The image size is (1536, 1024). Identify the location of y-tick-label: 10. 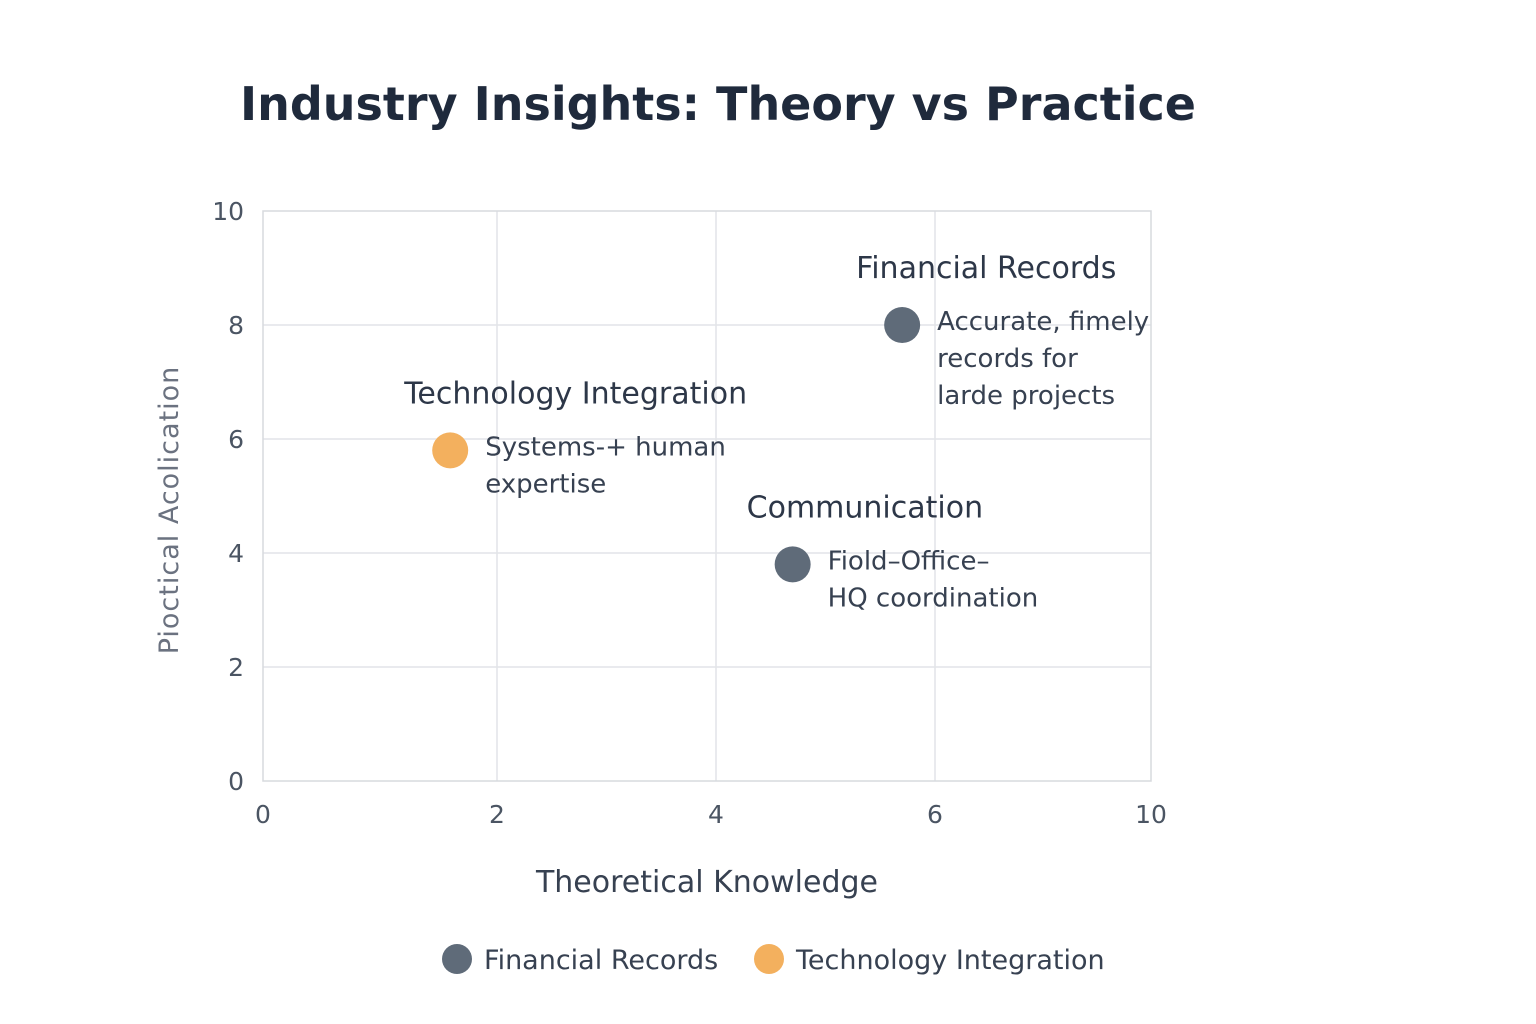
(228, 211).